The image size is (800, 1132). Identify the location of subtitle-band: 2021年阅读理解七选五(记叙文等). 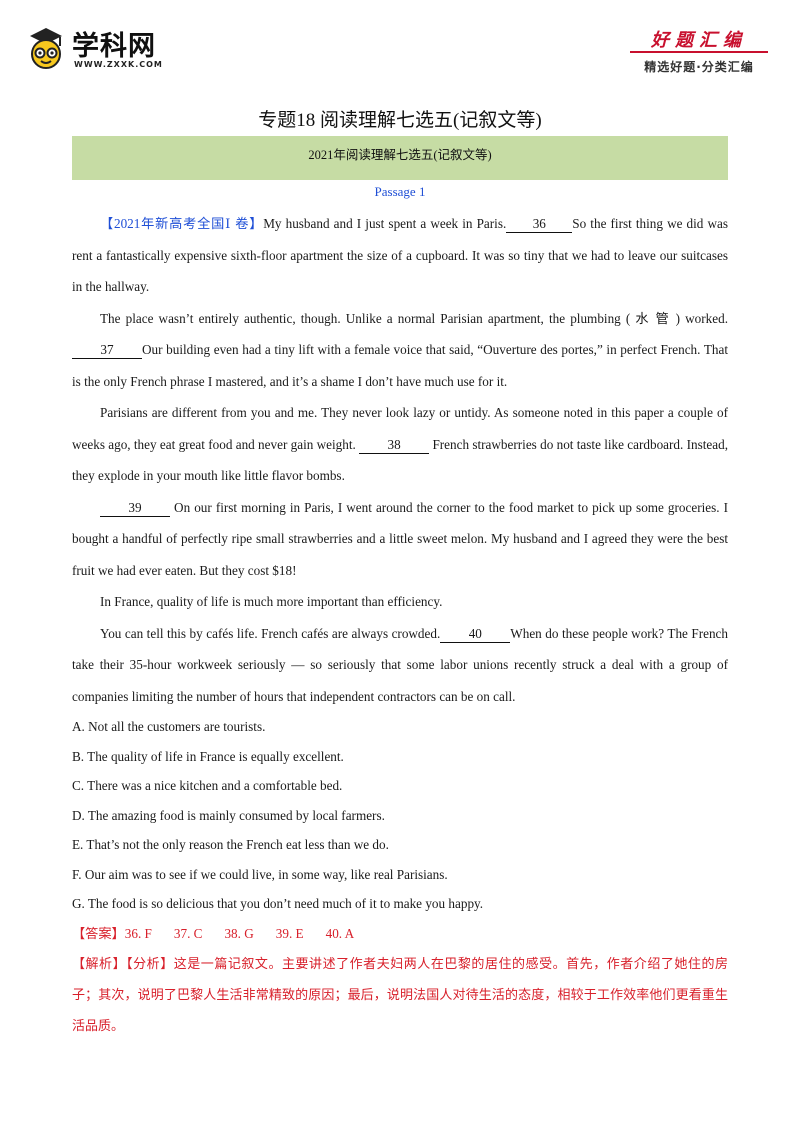
(400, 158).